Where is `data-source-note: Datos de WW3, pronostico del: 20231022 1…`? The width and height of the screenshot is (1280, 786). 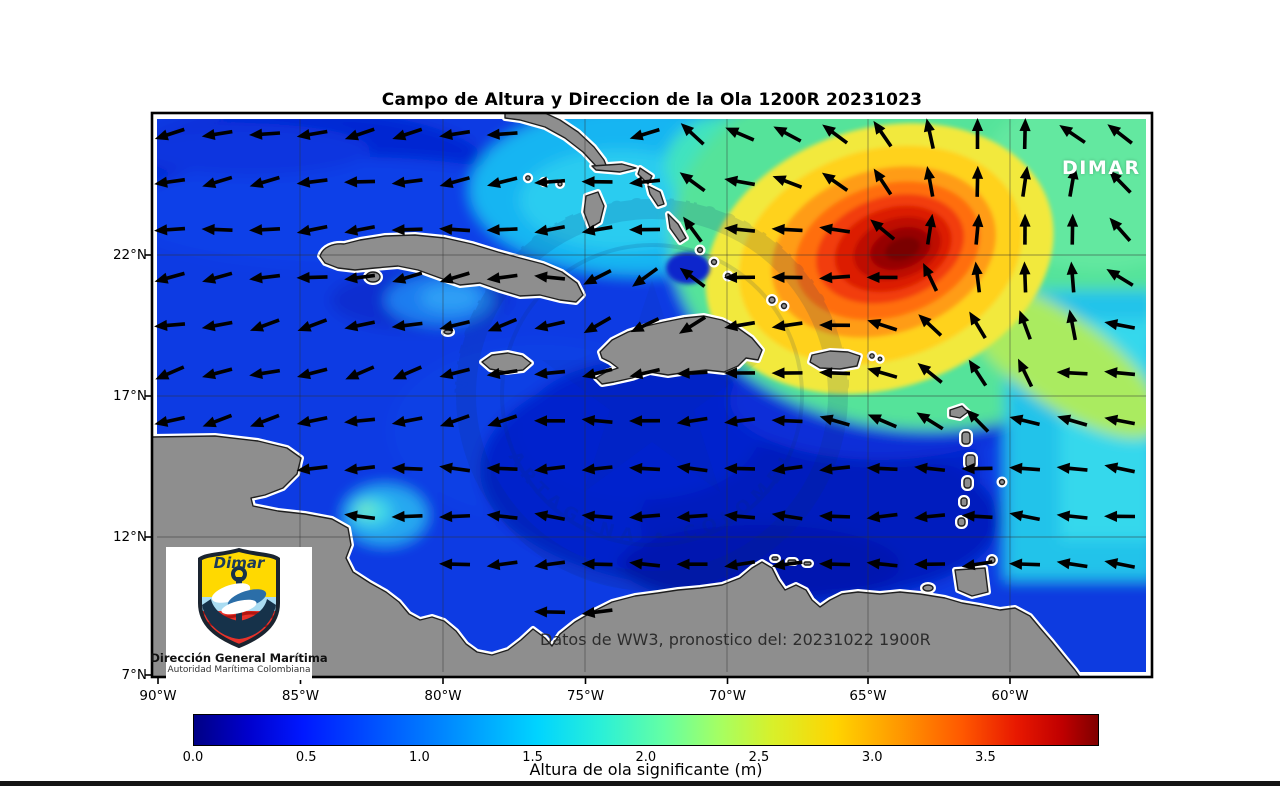 data-source-note: Datos de WW3, pronostico del: 20231022 1… is located at coordinates (735, 639).